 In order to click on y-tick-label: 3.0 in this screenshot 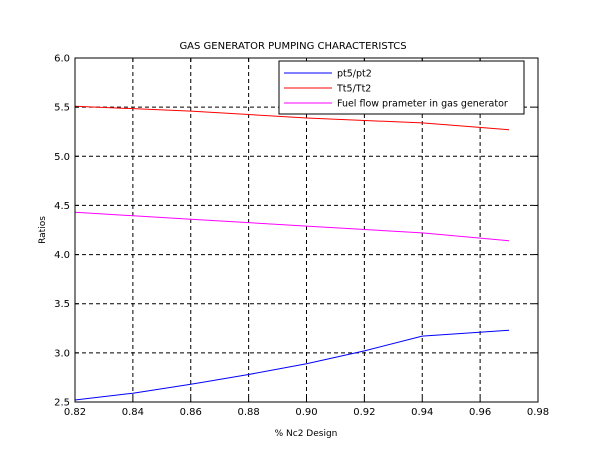, I will do `click(62, 353)`.